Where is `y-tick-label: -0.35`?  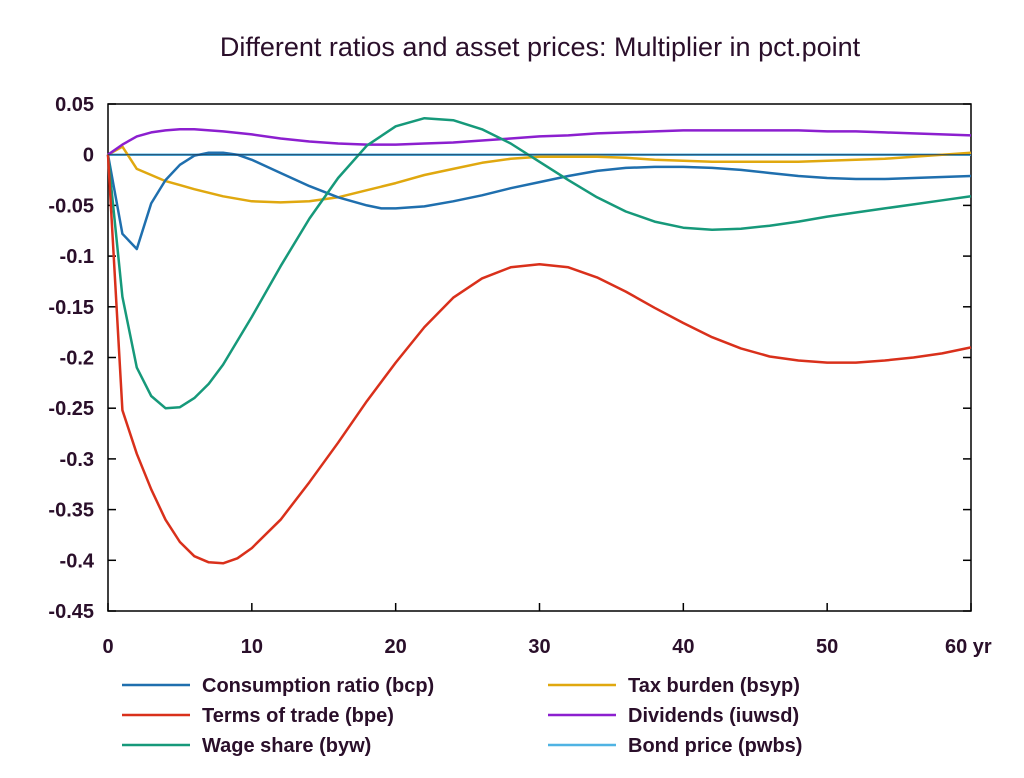 y-tick-label: -0.35 is located at coordinates (71, 511).